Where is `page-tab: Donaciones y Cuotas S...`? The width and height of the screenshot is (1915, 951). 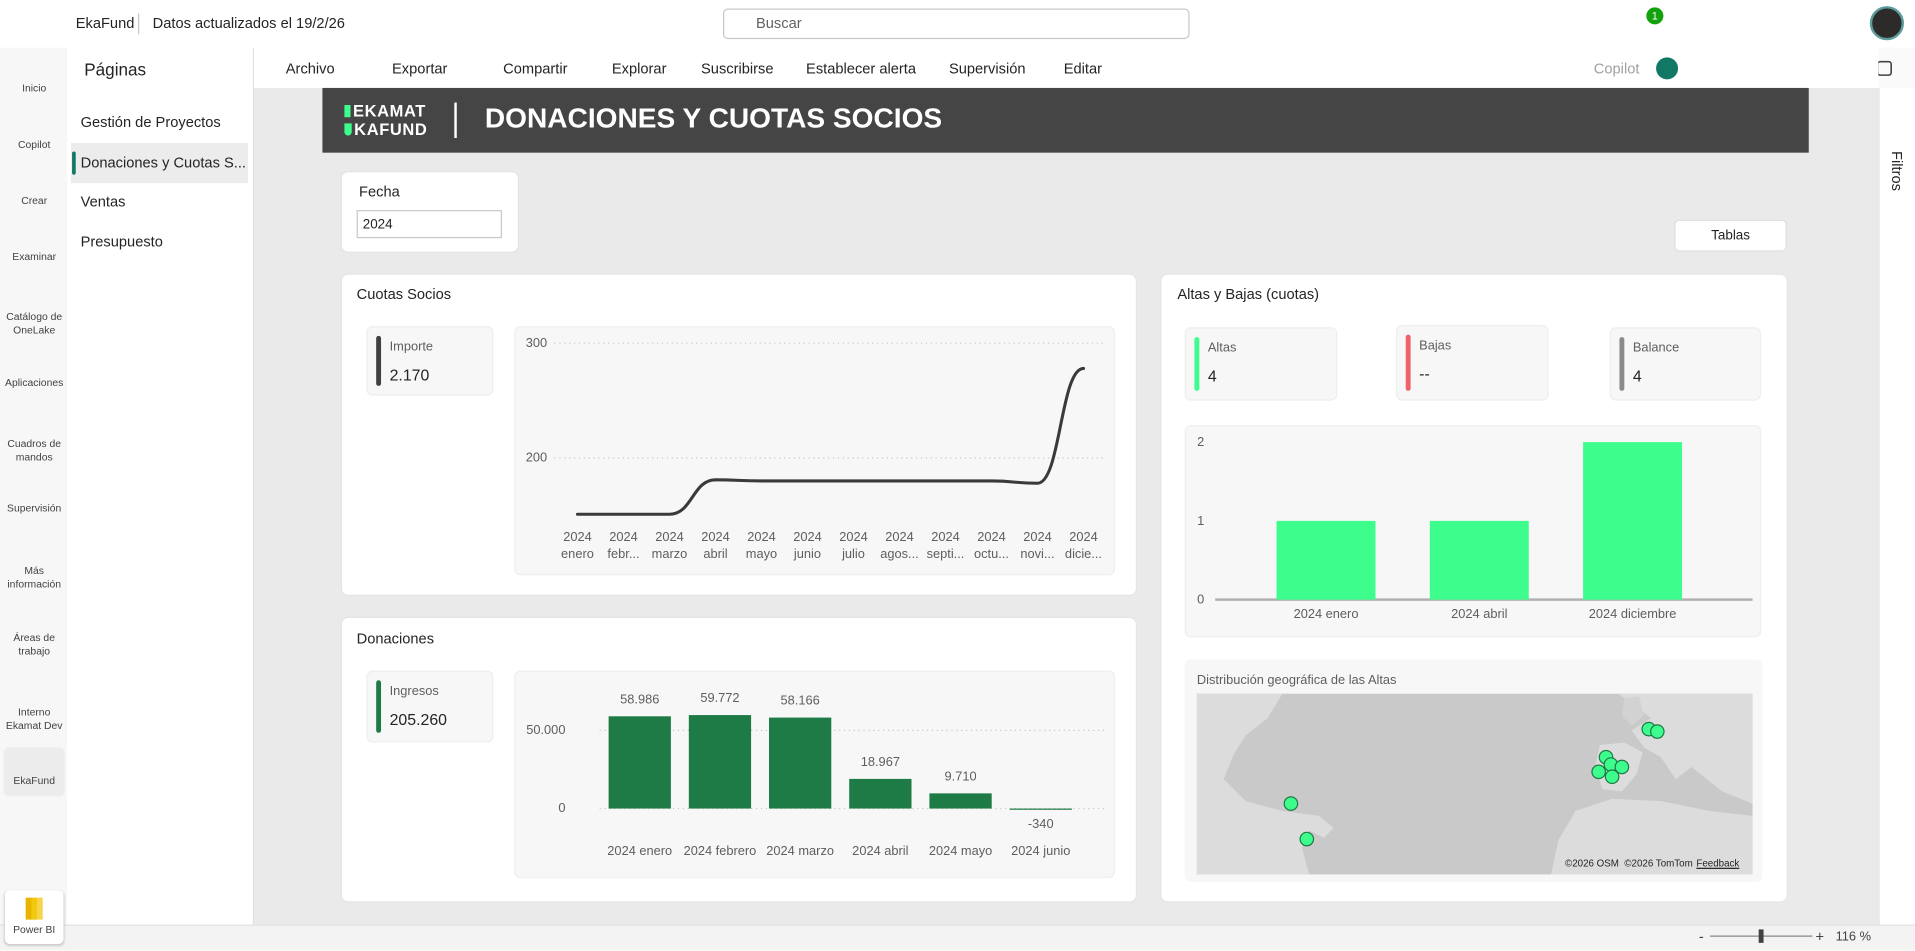
page-tab: Donaciones y Cuotas S... is located at coordinates (163, 162).